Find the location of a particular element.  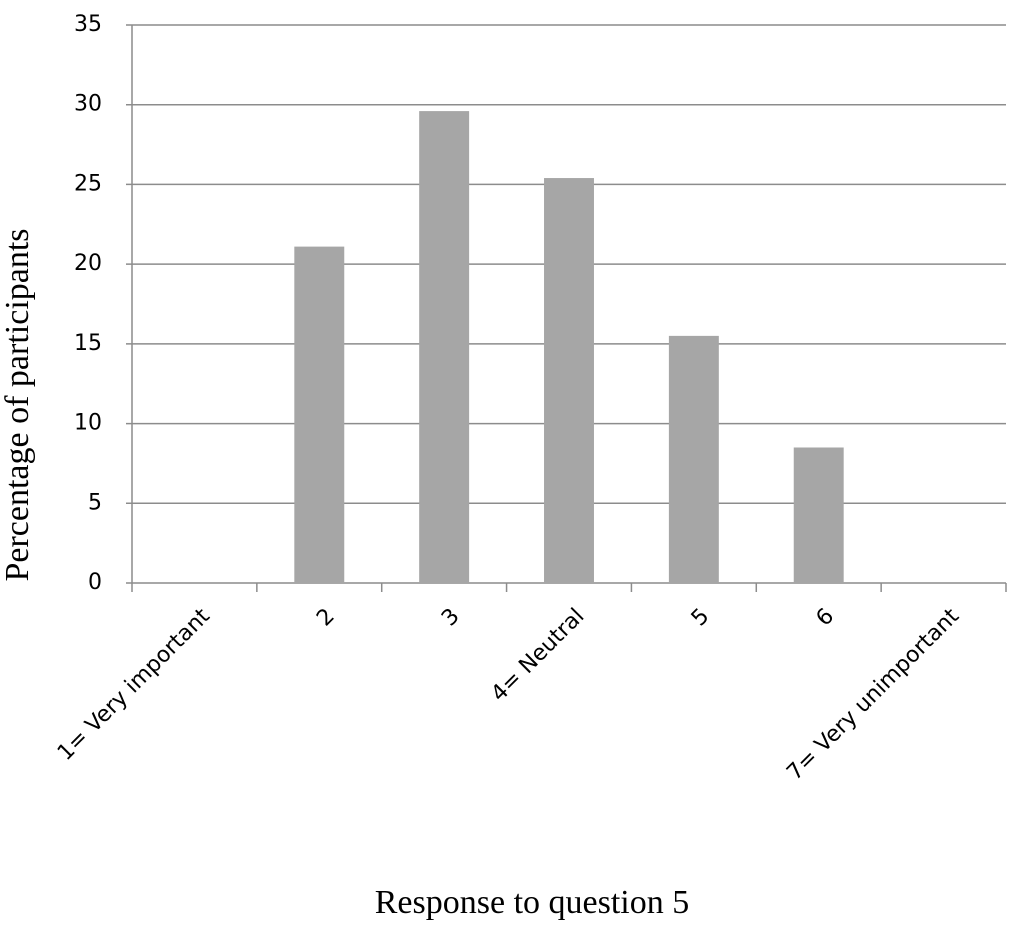

y-tick-label: 0 is located at coordinates (95, 582).